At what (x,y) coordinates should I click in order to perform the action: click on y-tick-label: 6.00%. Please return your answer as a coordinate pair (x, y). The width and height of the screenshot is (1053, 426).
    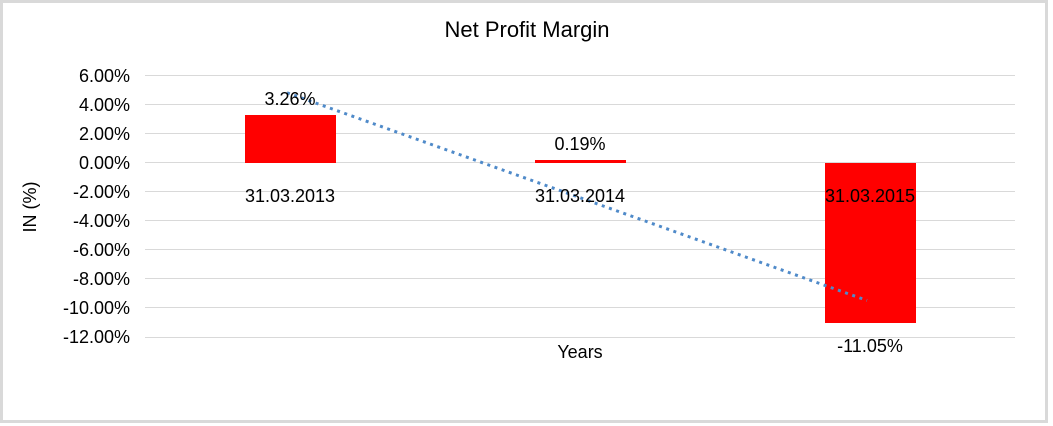
    Looking at the image, I should click on (104, 75).